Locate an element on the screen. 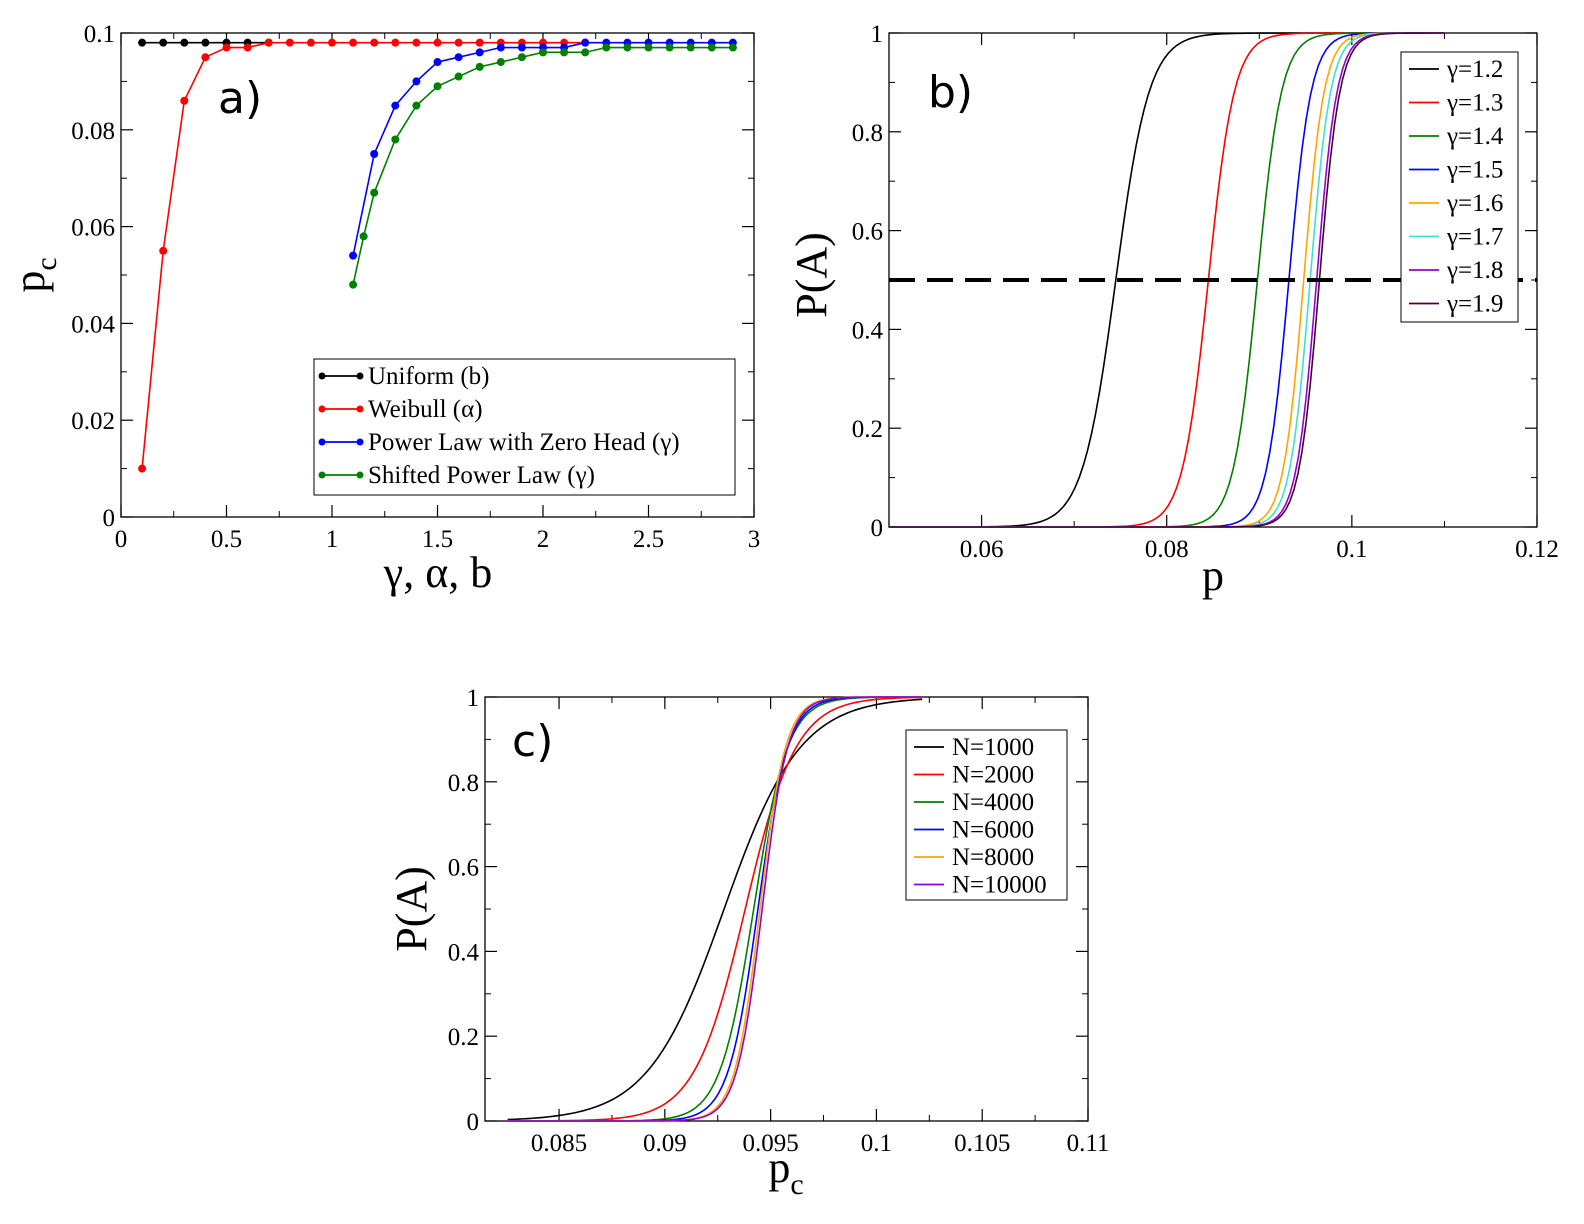 The height and width of the screenshot is (1224, 1584). x-tick-label: 0.105 is located at coordinates (982, 1143).